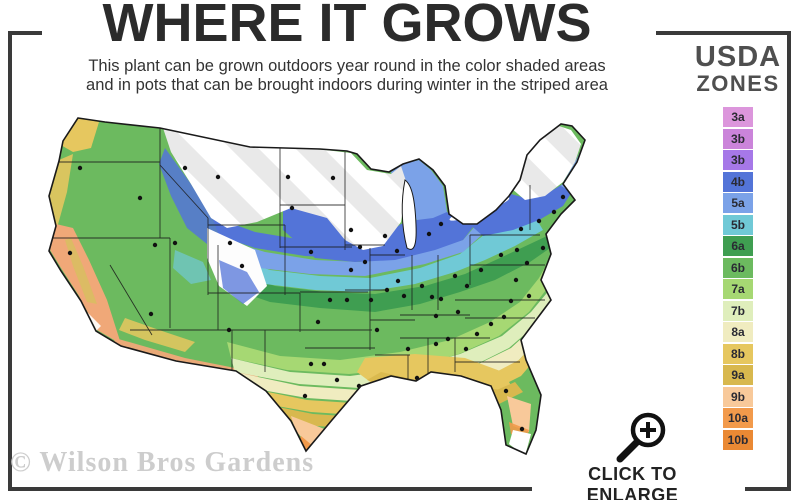  Describe the element at coordinates (520, 442) in the screenshot. I see `zone-florida-tip-white` at that location.